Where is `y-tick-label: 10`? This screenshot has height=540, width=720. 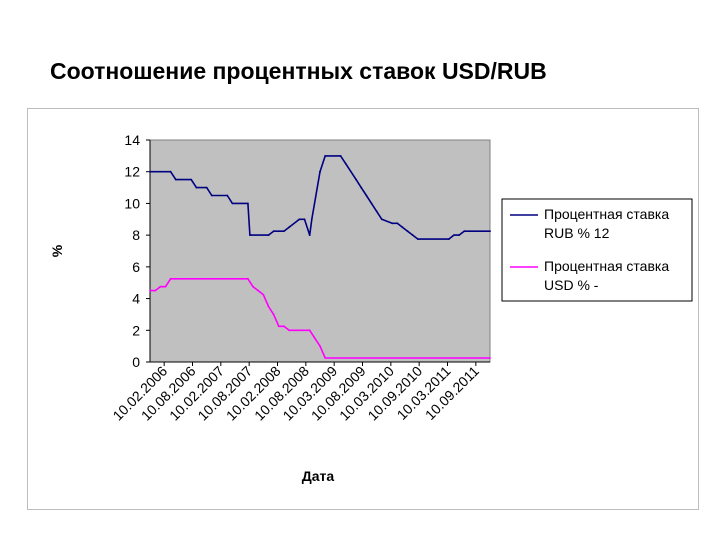
y-tick-label: 10 is located at coordinates (132, 203).